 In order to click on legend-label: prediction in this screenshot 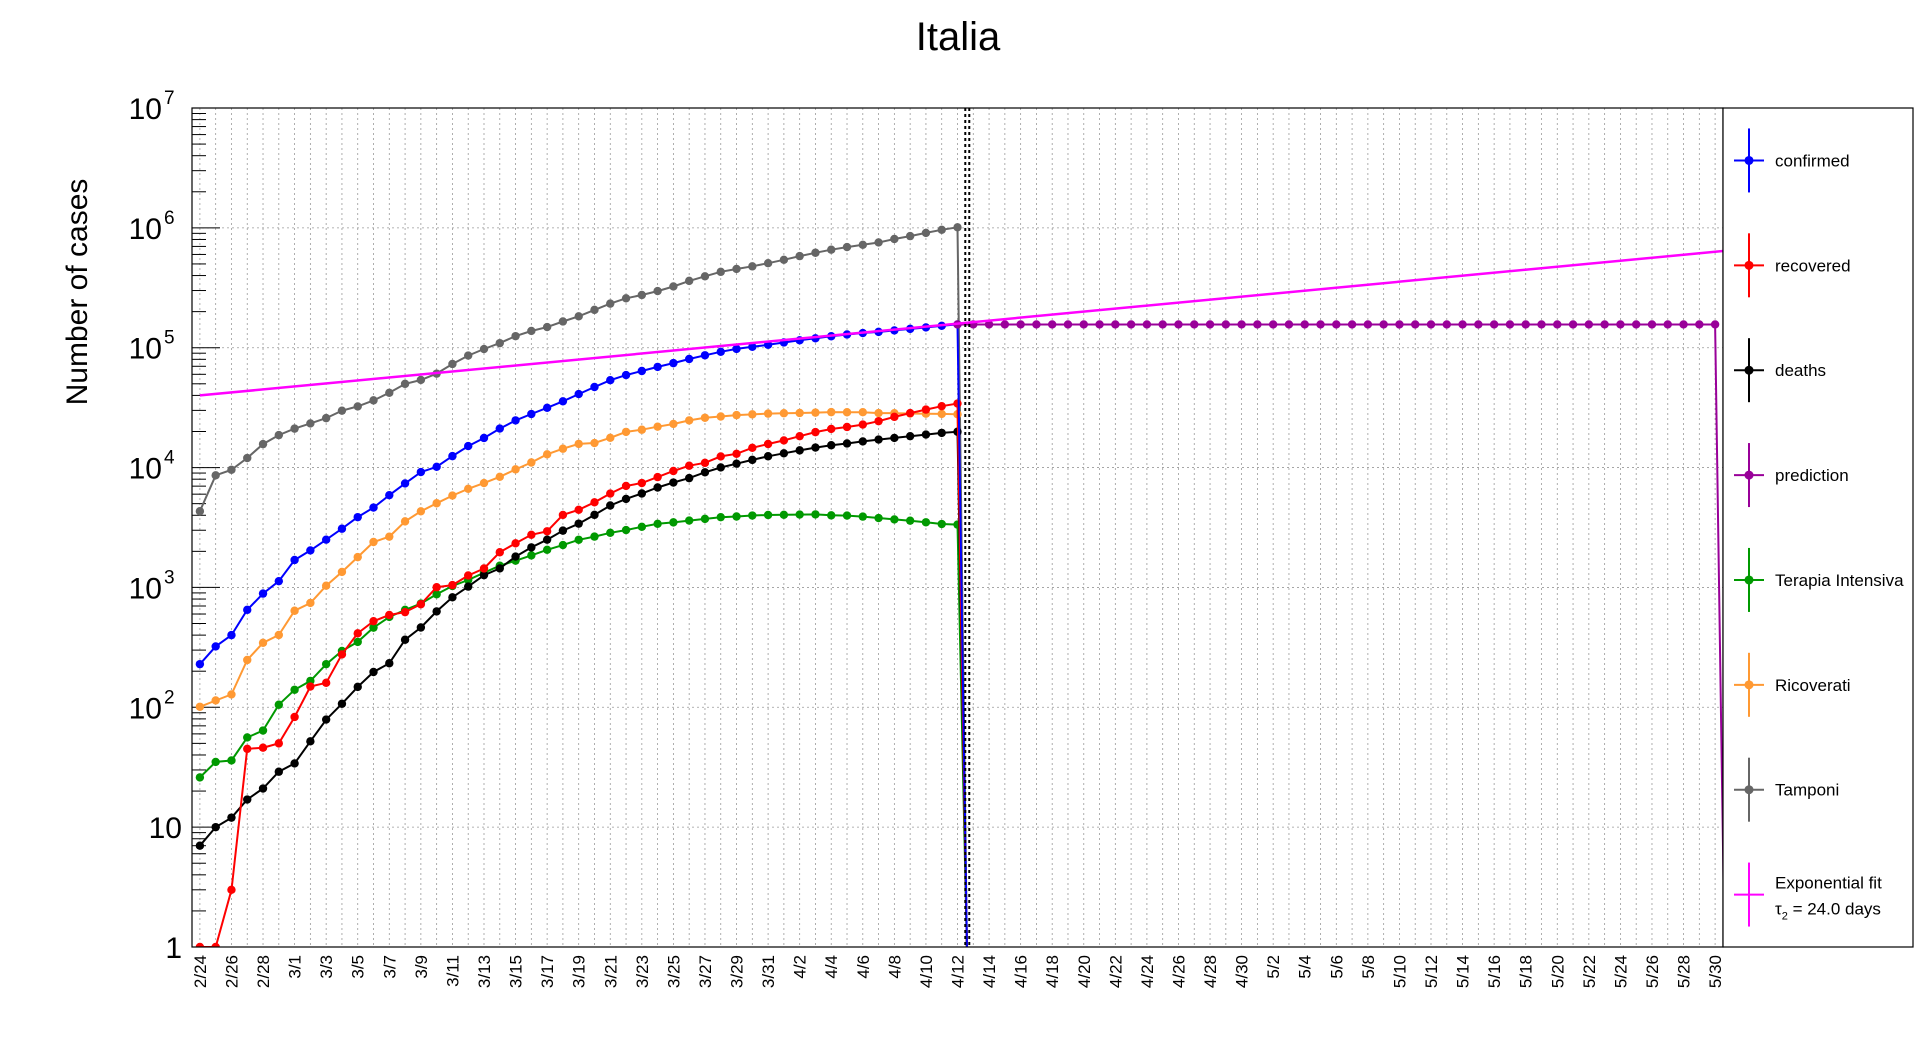, I will do `click(1812, 475)`.